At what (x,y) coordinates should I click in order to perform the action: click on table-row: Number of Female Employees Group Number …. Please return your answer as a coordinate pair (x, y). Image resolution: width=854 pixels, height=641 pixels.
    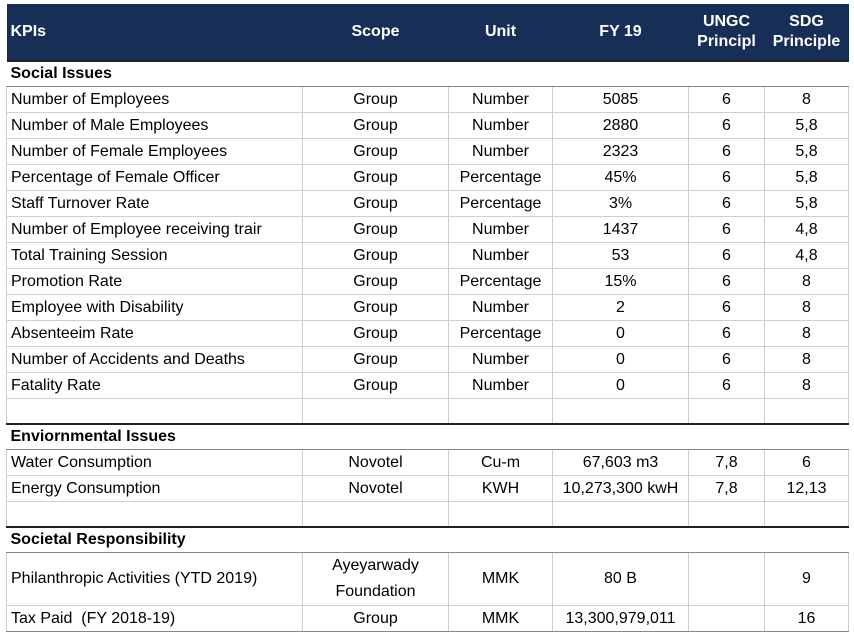
    Looking at the image, I should click on (427, 151).